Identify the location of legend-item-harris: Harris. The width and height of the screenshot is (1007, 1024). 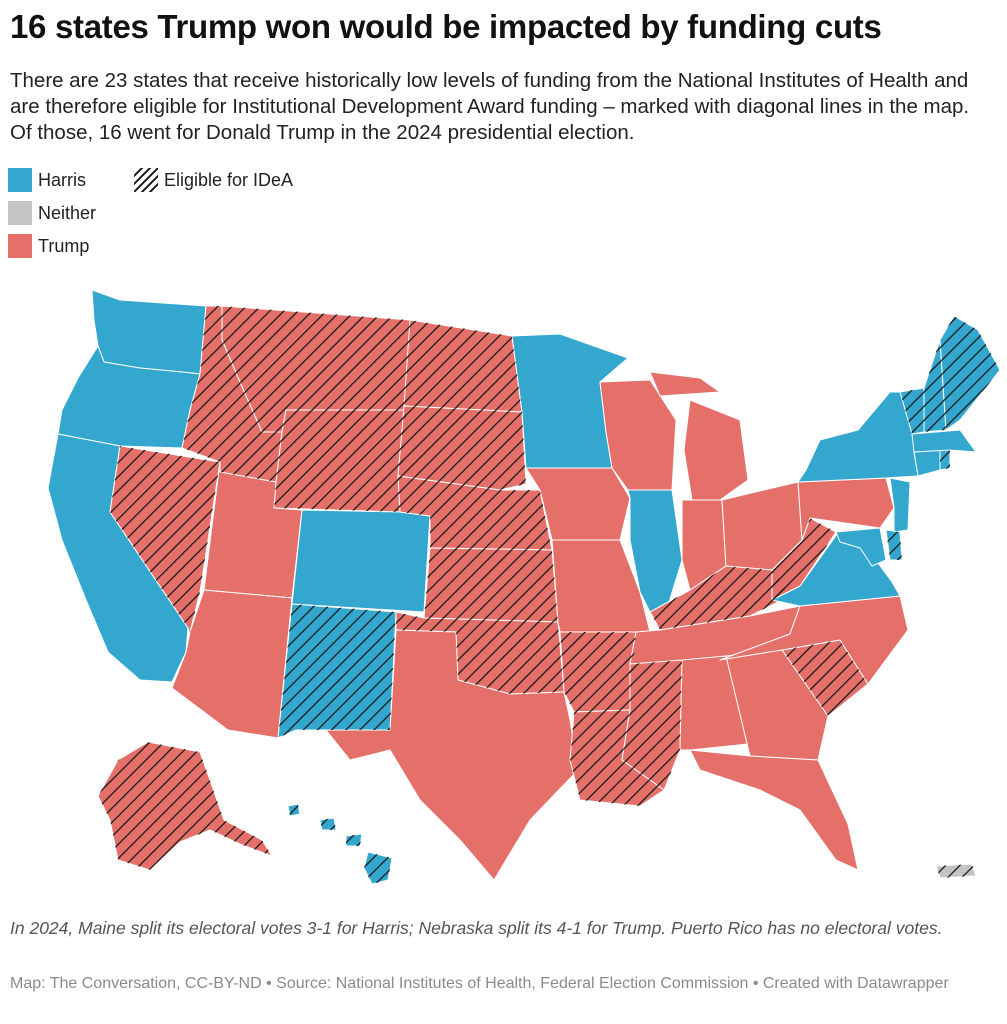
(47, 180).